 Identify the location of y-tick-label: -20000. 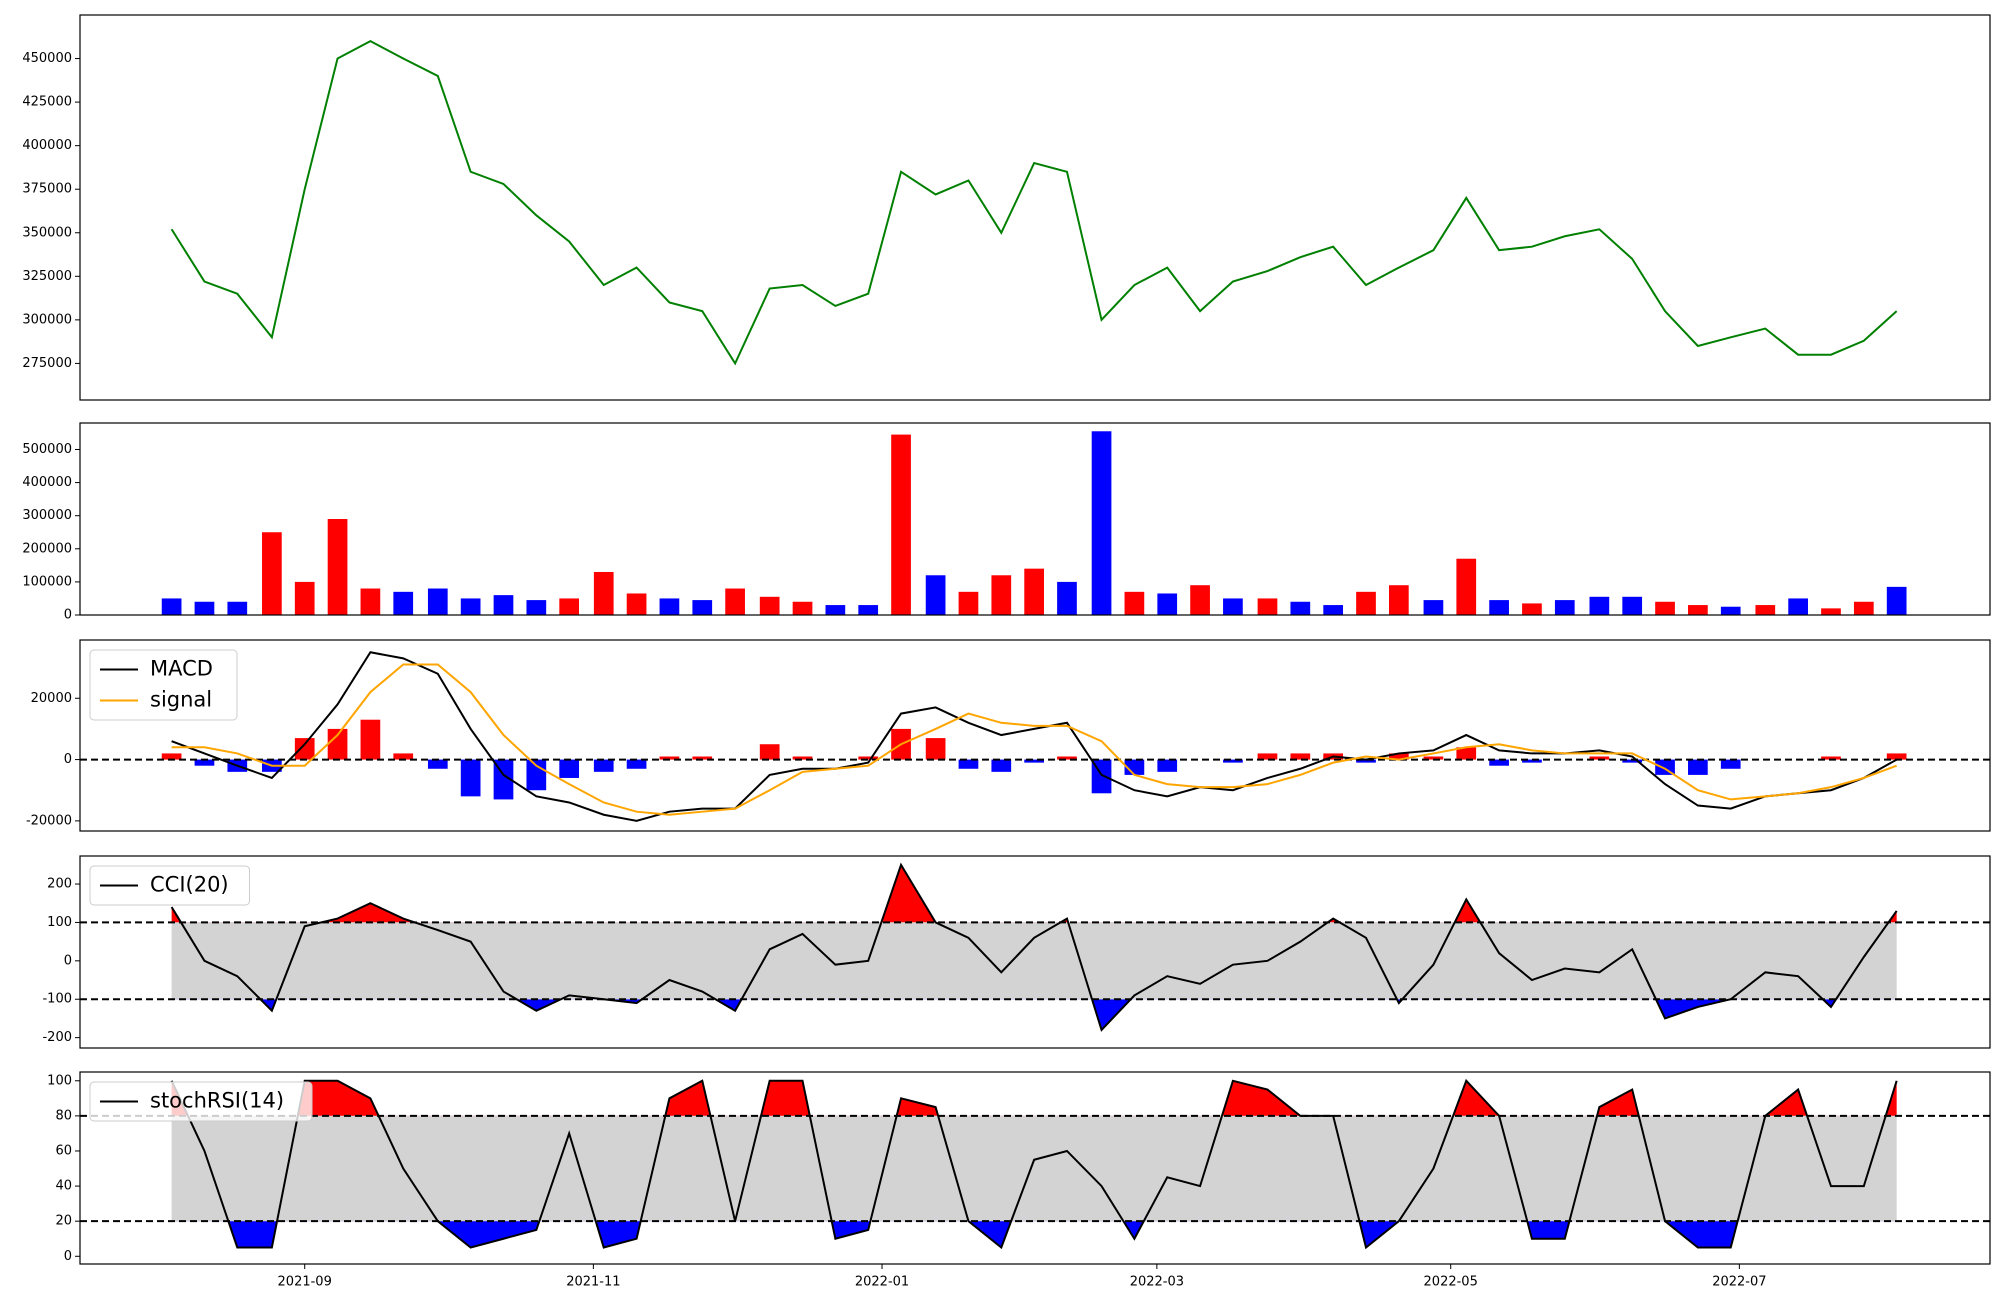
(49, 820).